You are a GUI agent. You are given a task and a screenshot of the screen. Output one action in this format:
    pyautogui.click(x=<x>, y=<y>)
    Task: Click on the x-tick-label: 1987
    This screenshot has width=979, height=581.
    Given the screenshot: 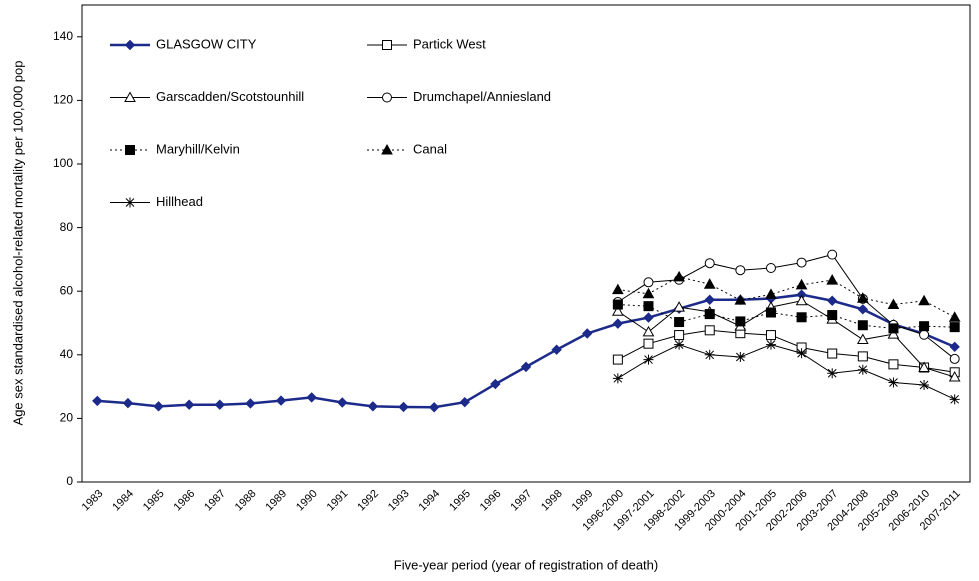 What is the action you would take?
    pyautogui.click(x=215, y=501)
    